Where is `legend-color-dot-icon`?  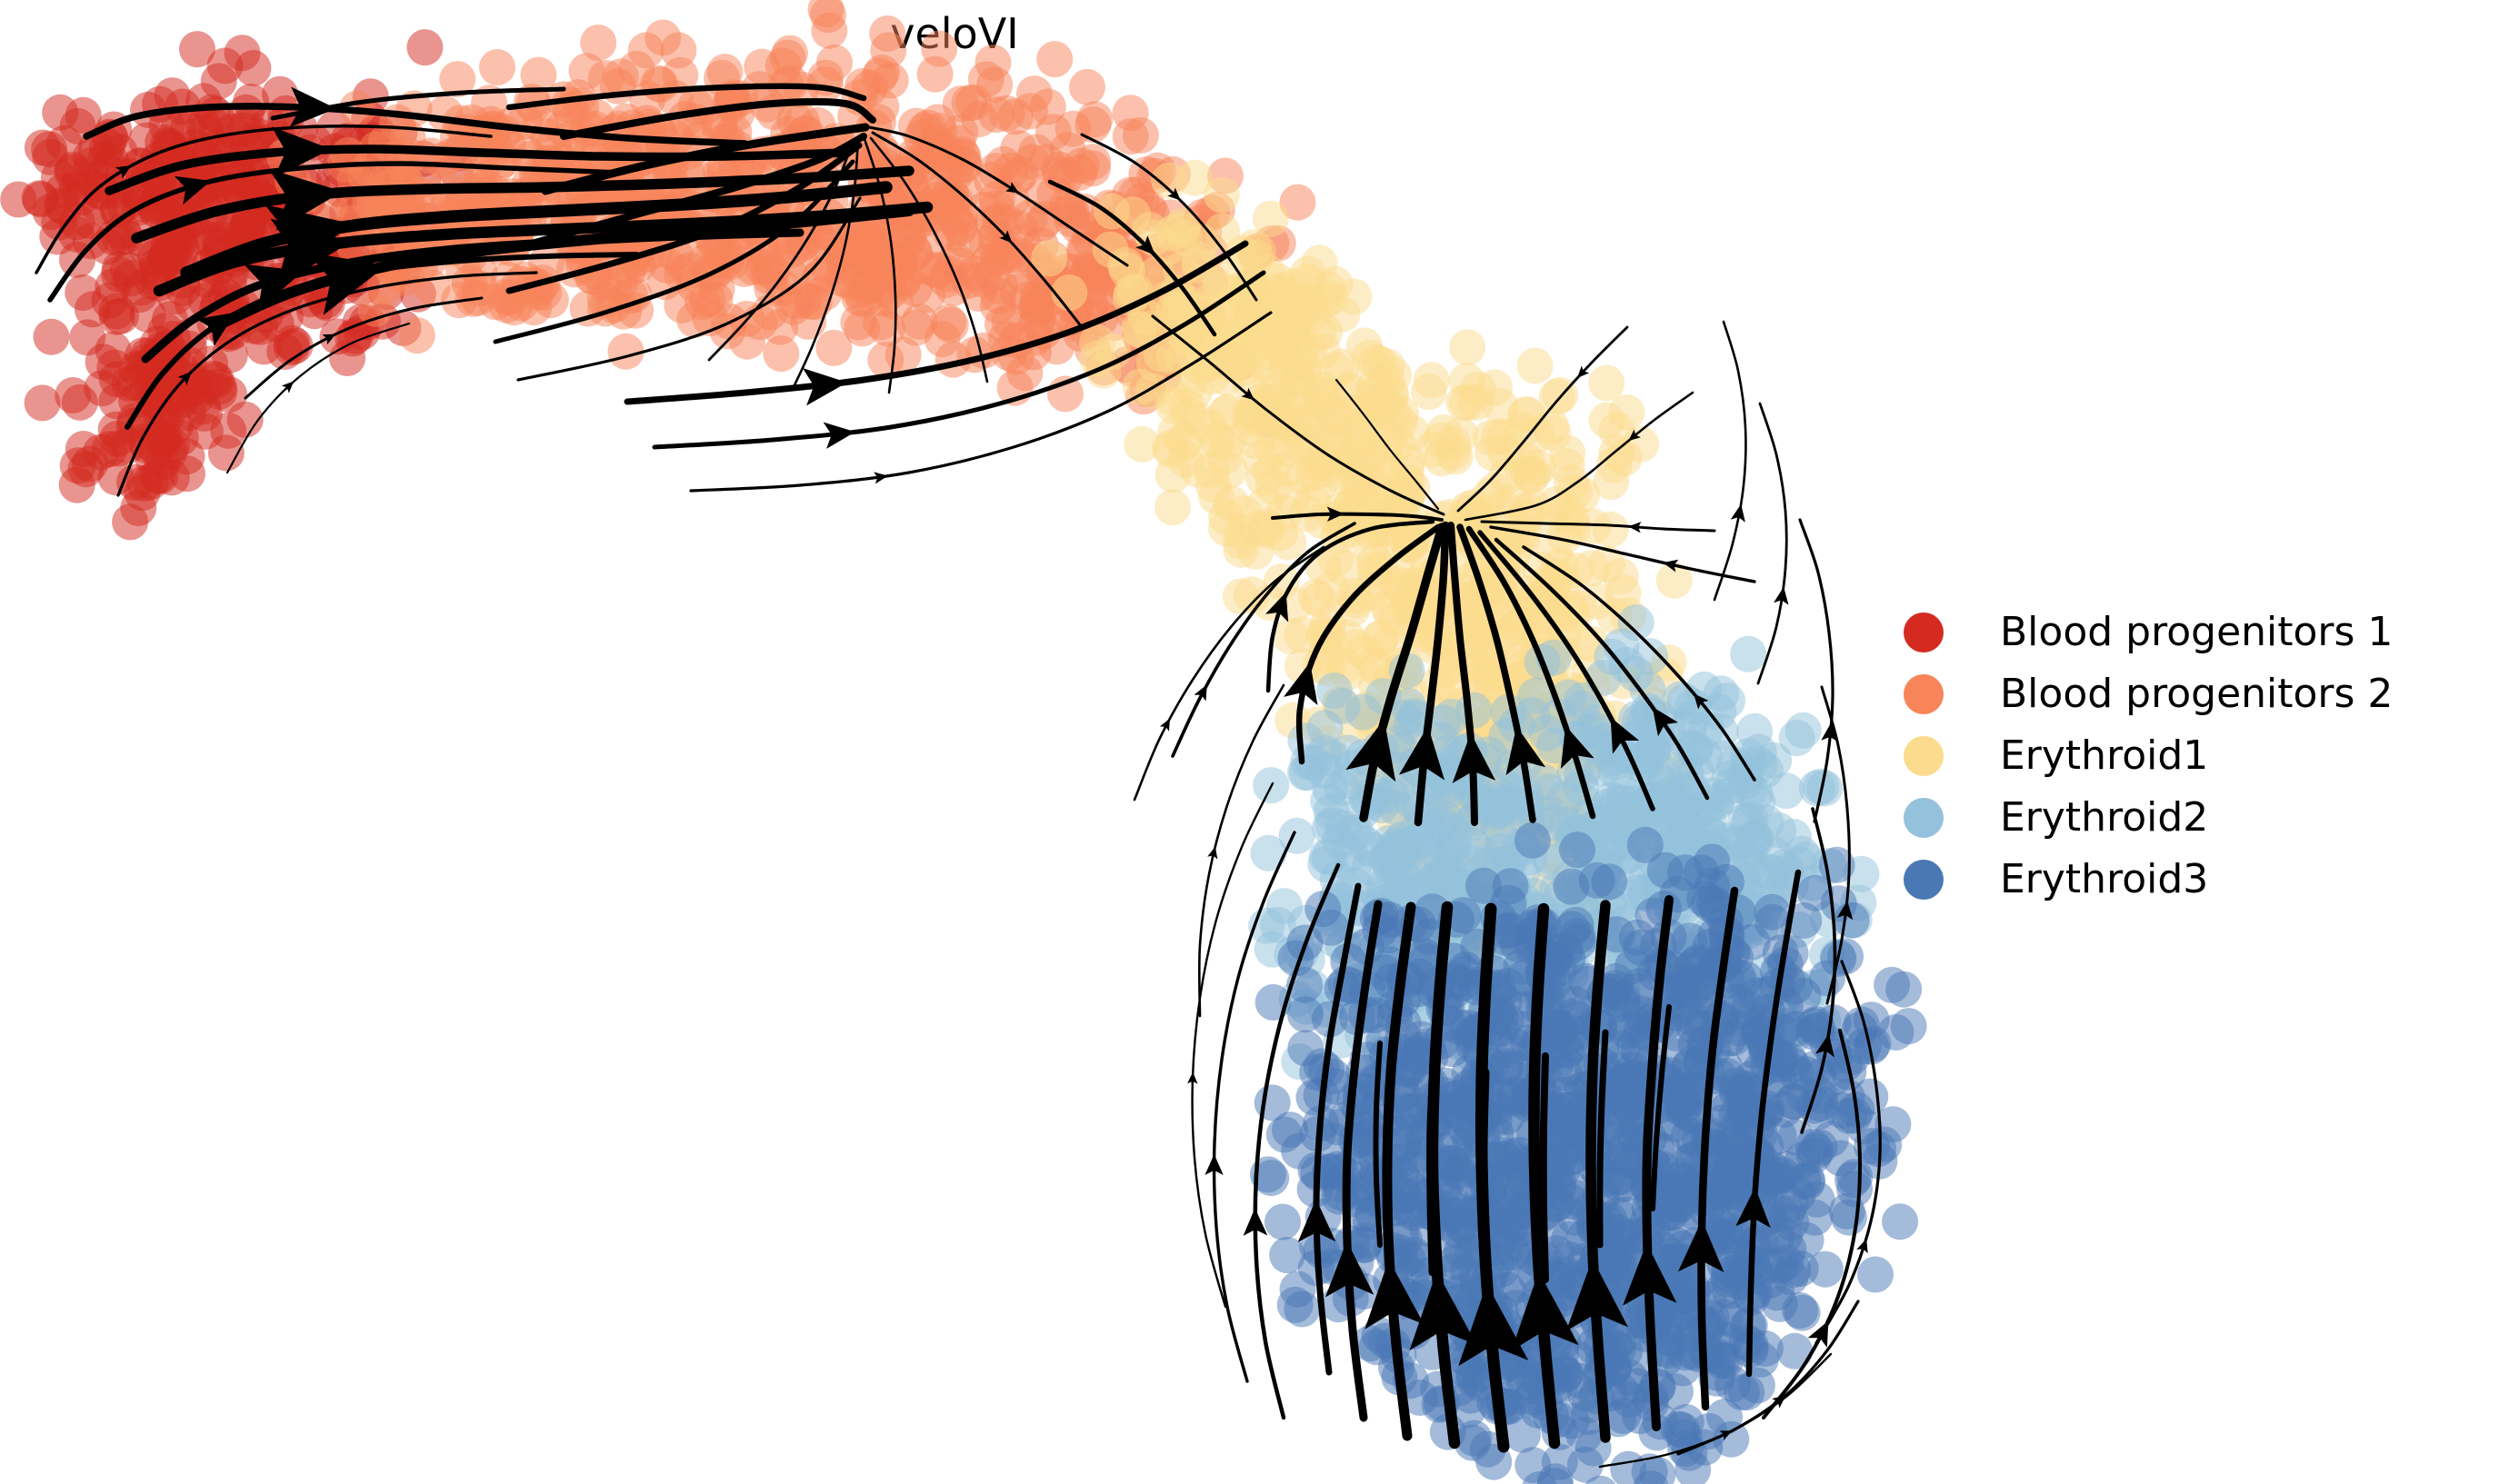 legend-color-dot-icon is located at coordinates (1924, 632).